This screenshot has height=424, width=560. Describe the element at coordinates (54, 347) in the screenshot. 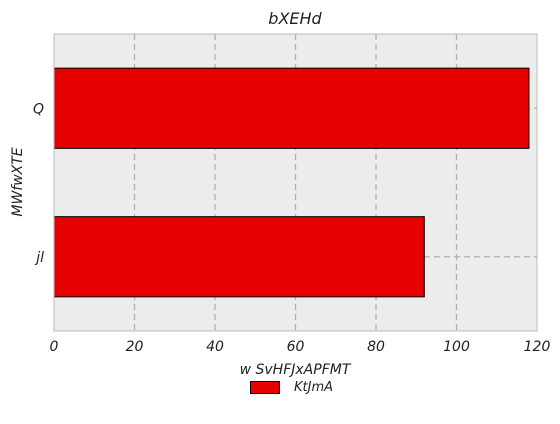

I see `x-tick-label: 0` at that location.